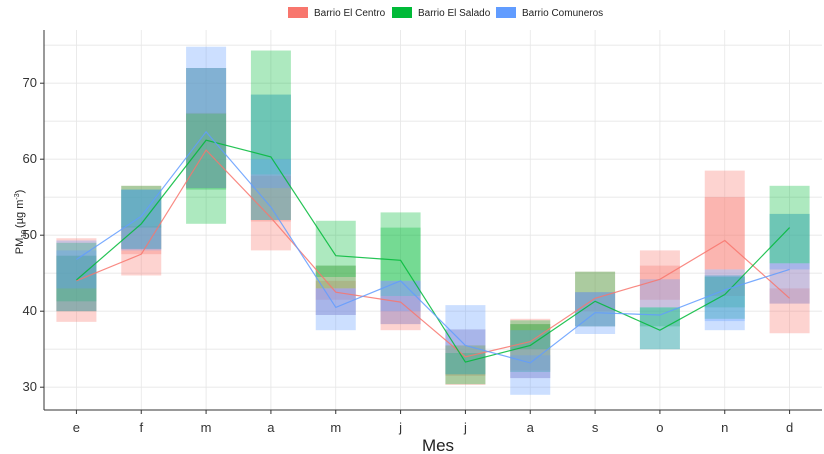 The image size is (824, 454). I want to click on legend-label-centro: Barrio El Centro, so click(350, 13).